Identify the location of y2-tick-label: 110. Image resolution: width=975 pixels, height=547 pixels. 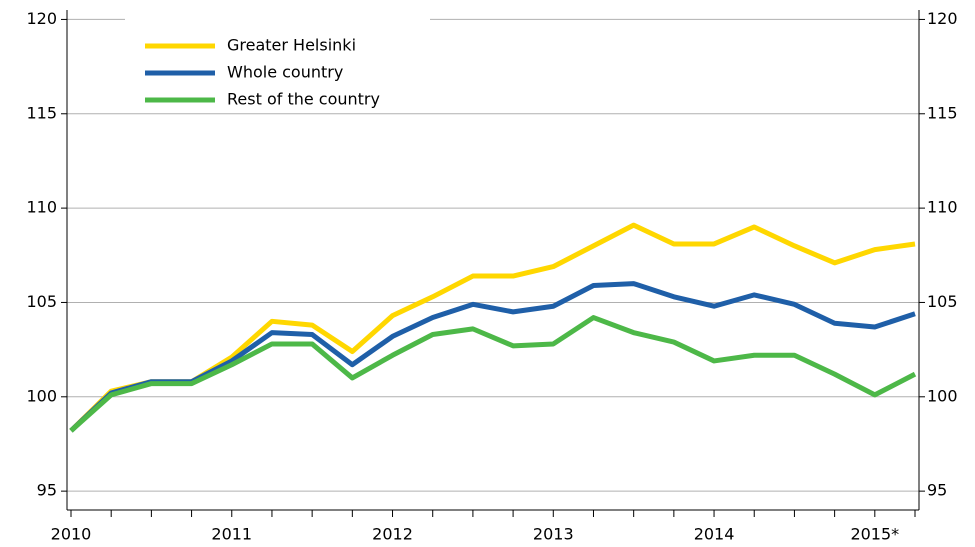
(942, 207).